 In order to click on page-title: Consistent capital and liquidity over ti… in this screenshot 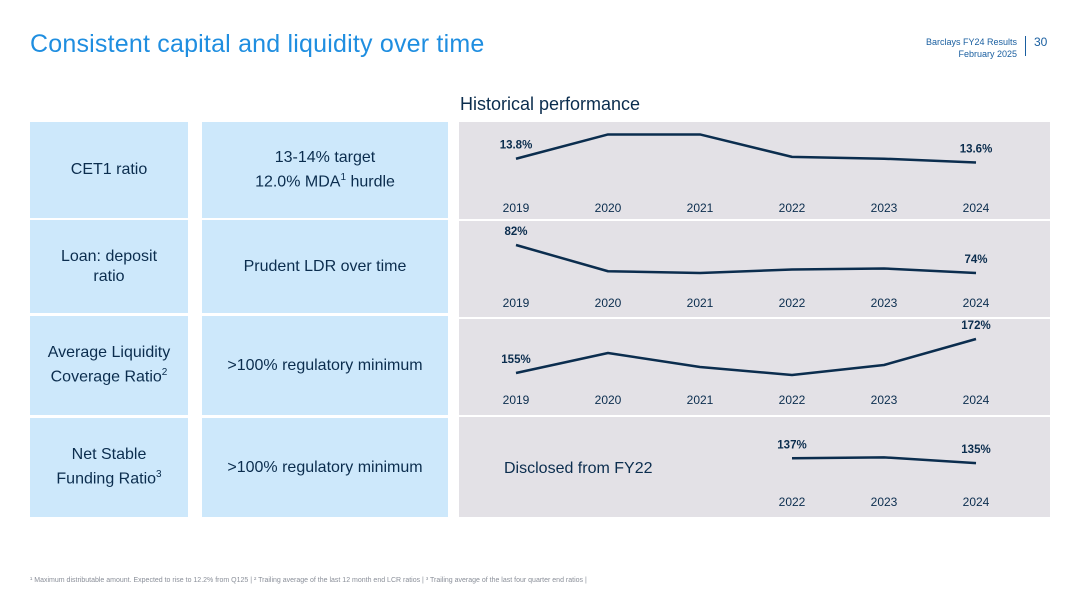, I will do `click(257, 44)`.